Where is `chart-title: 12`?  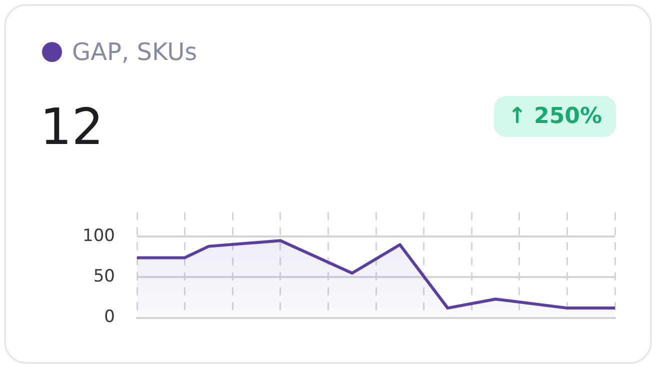
chart-title: 12 is located at coordinates (72, 127).